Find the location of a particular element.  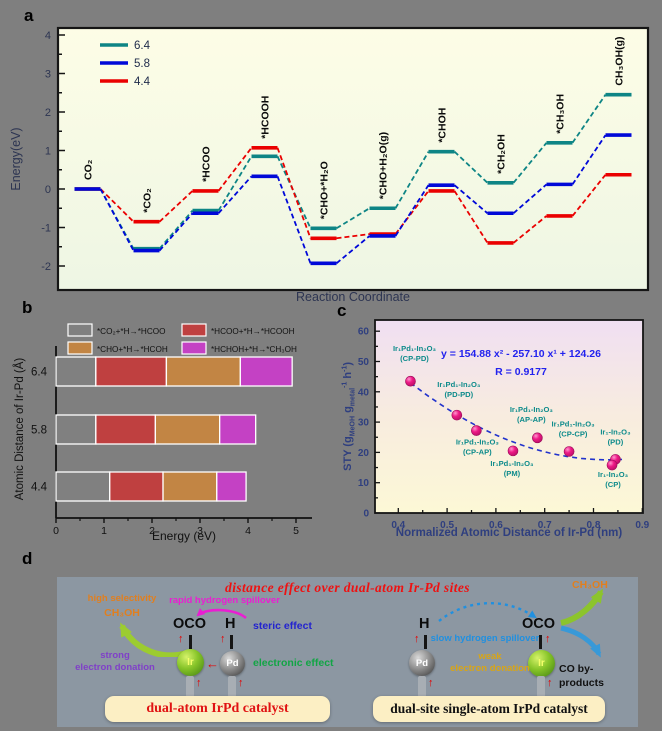

strong-donation-label: strong electron donation is located at coordinates (115, 662).